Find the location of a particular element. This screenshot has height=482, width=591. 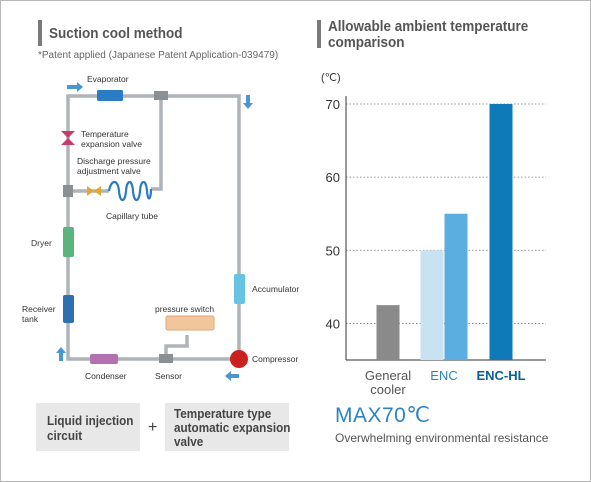

expansion-valve-box is located at coordinates (227, 427).